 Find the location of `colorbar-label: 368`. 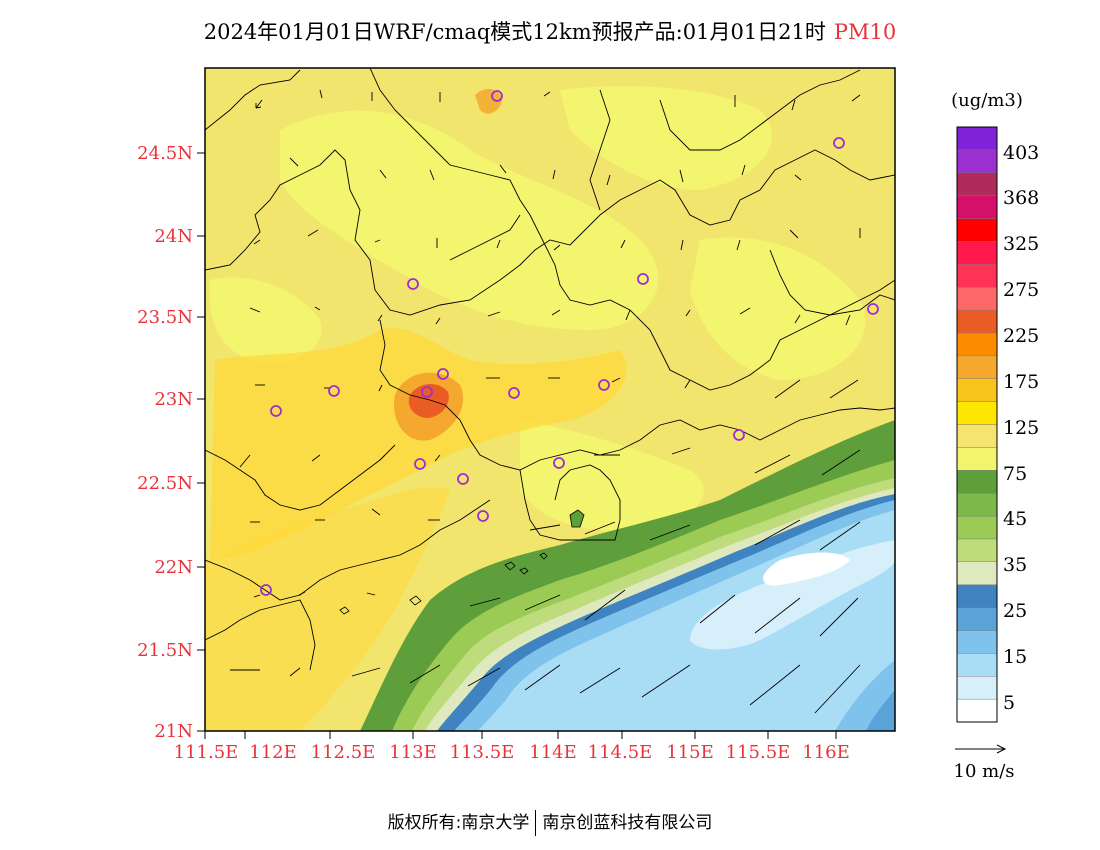

colorbar-label: 368 is located at coordinates (1021, 198).